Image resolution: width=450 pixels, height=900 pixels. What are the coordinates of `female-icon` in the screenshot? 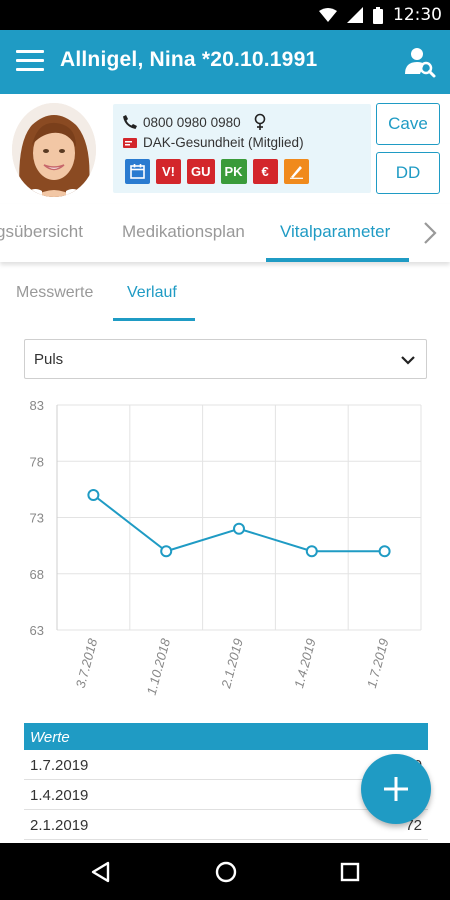 It's located at (259, 121).